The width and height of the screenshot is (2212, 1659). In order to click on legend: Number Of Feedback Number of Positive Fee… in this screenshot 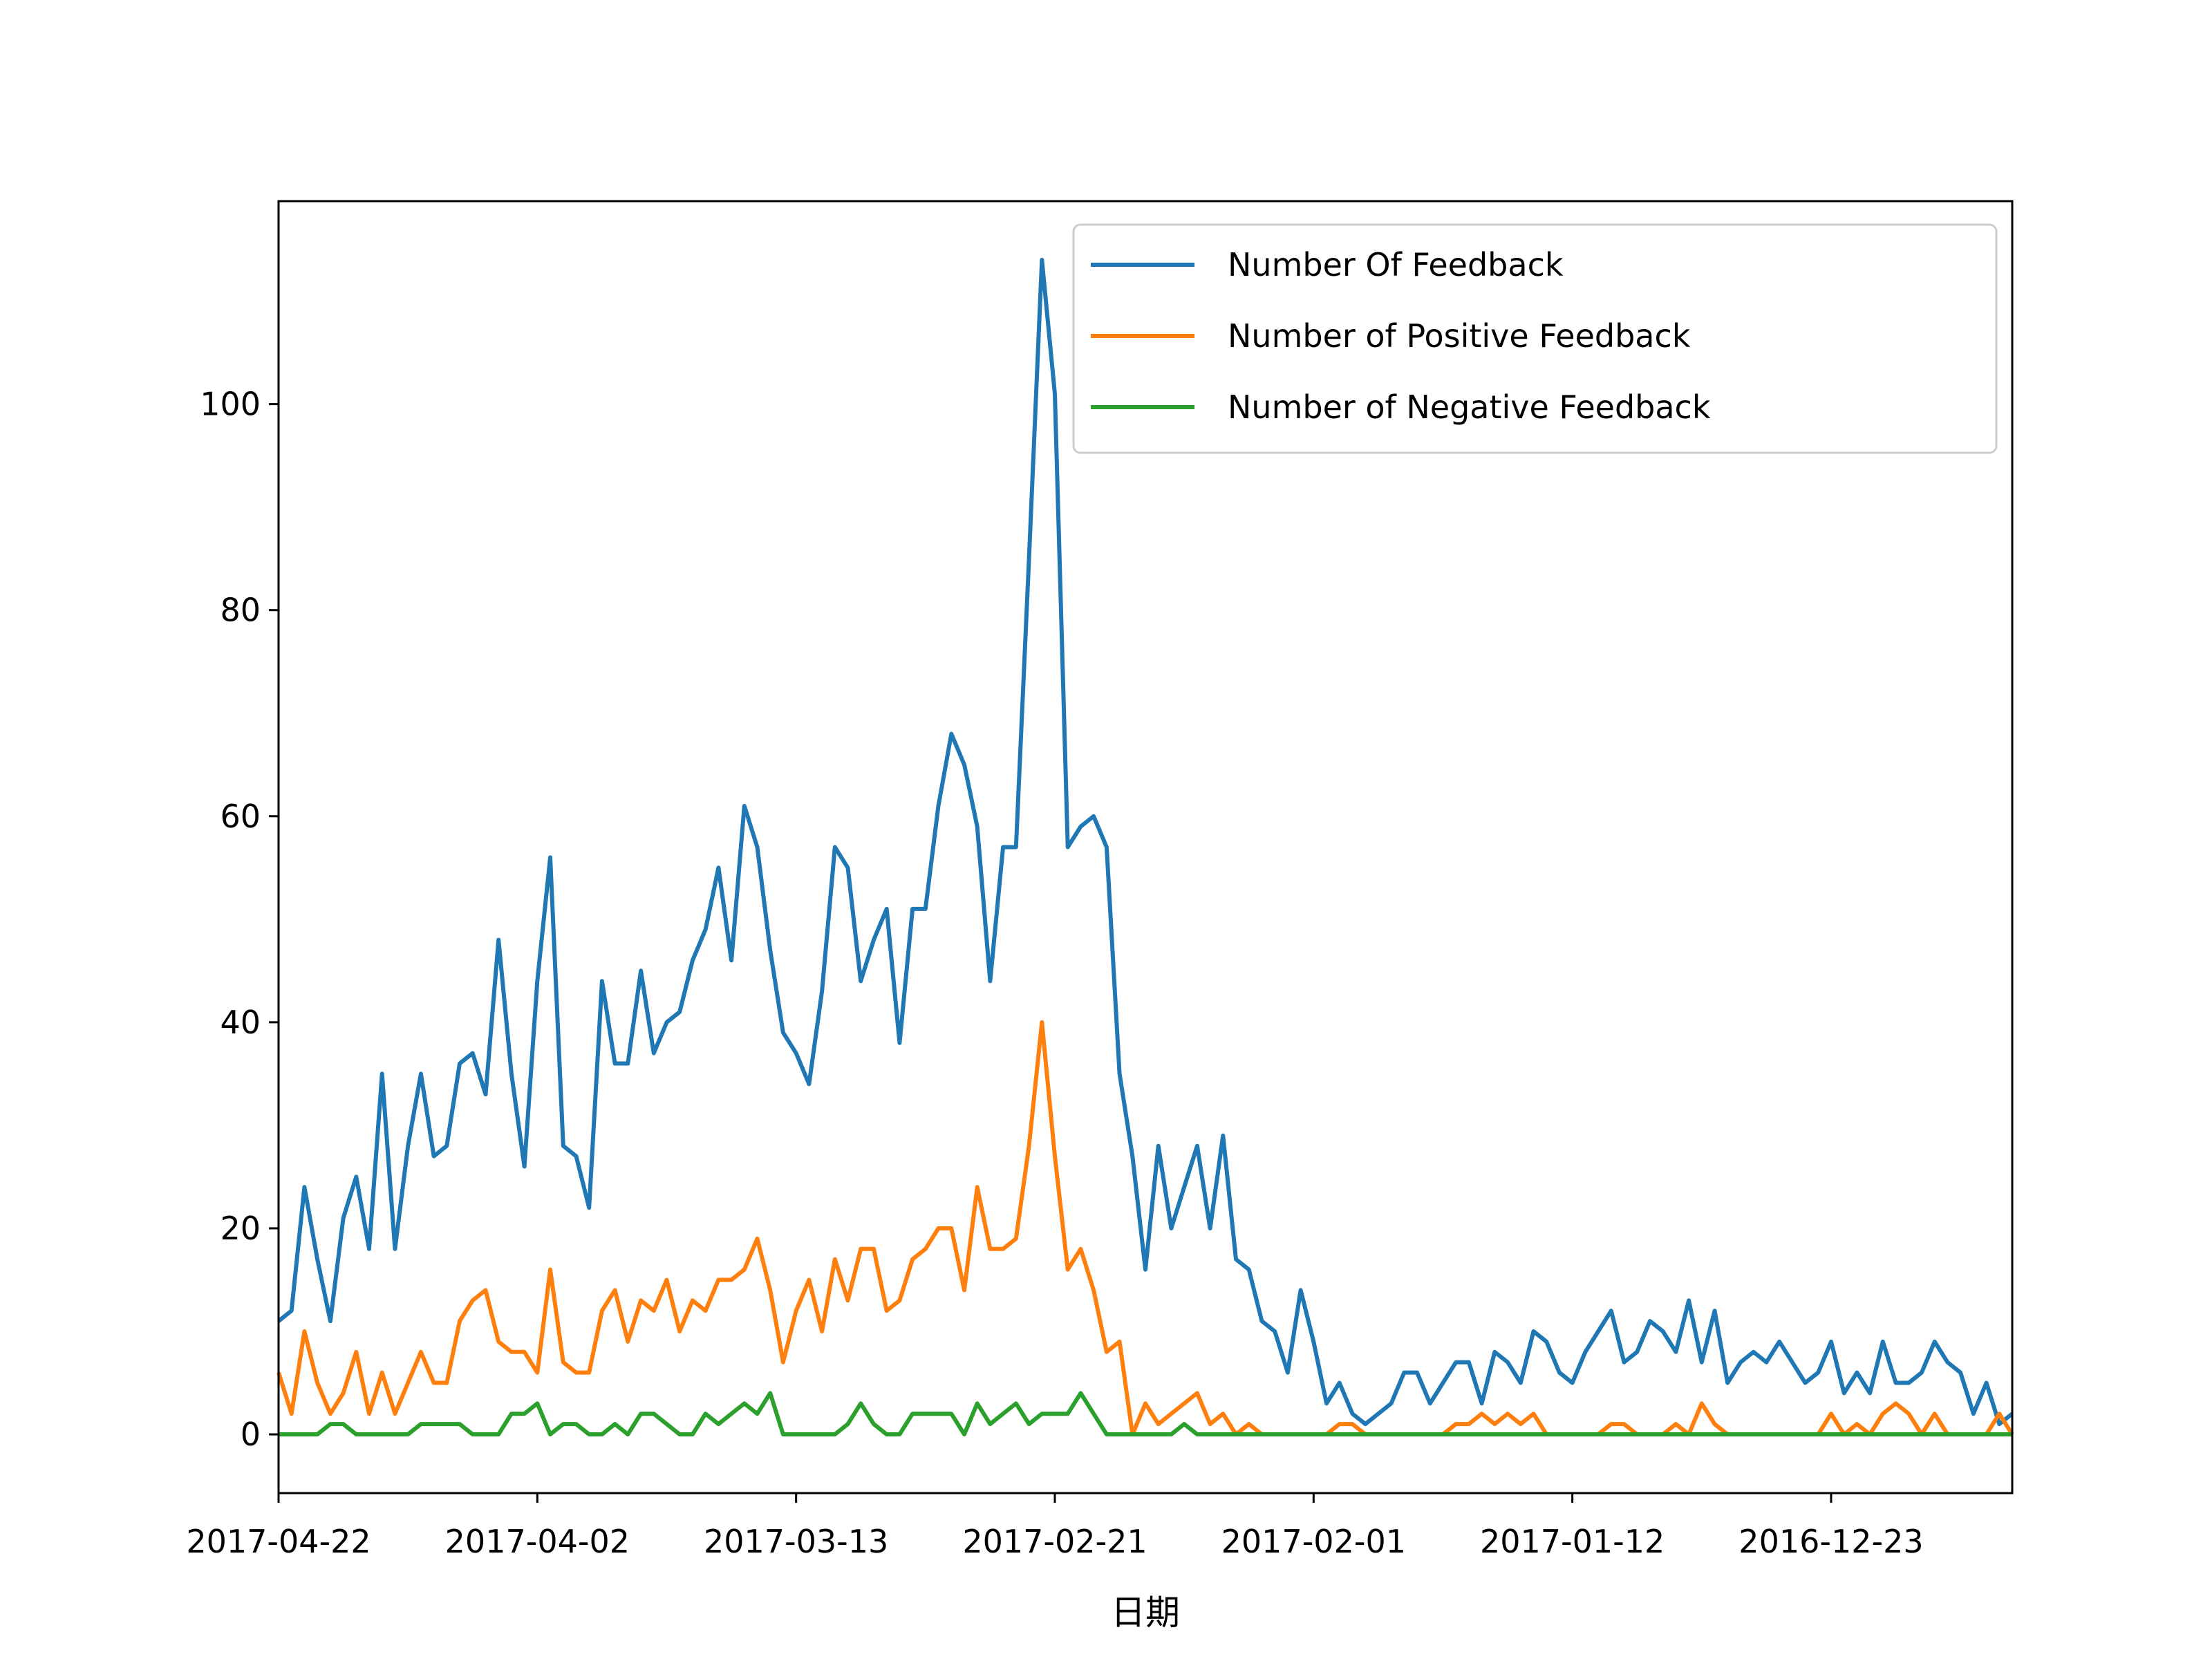, I will do `click(1535, 338)`.